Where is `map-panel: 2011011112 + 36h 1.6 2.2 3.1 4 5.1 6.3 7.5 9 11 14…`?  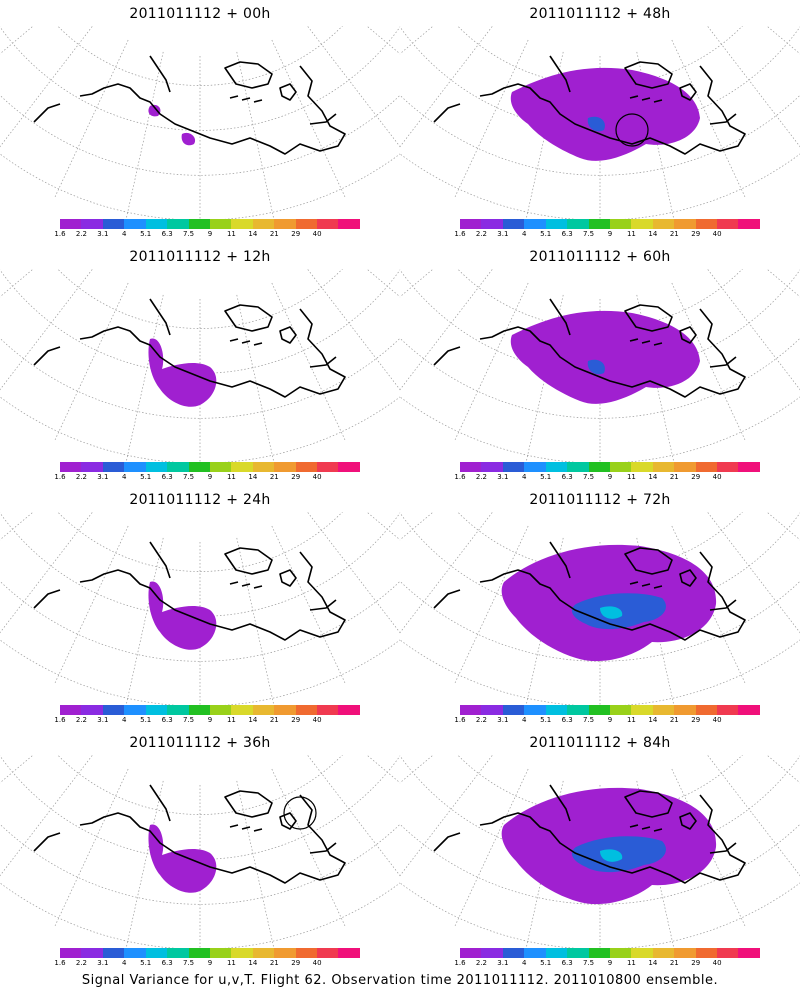
map-panel: 2011011112 + 36h 1.6 2.2 3.1 4 5.1 6.3 7.5 9 11 14… is located at coordinates (200, 852).